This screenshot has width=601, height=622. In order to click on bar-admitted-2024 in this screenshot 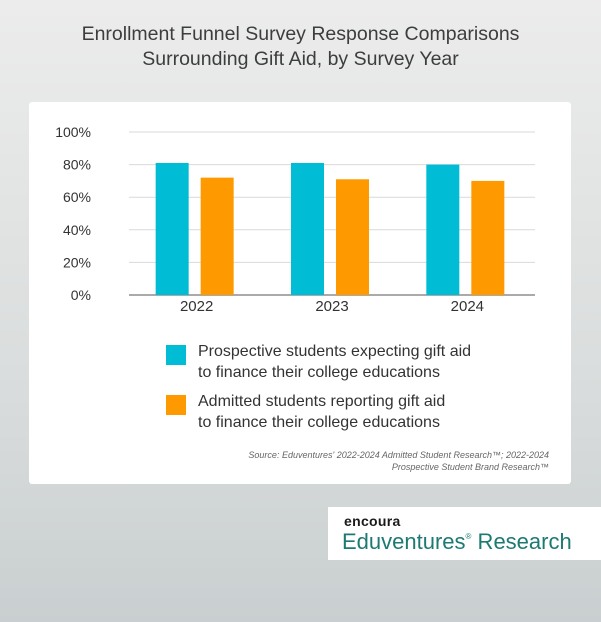, I will do `click(488, 237)`.